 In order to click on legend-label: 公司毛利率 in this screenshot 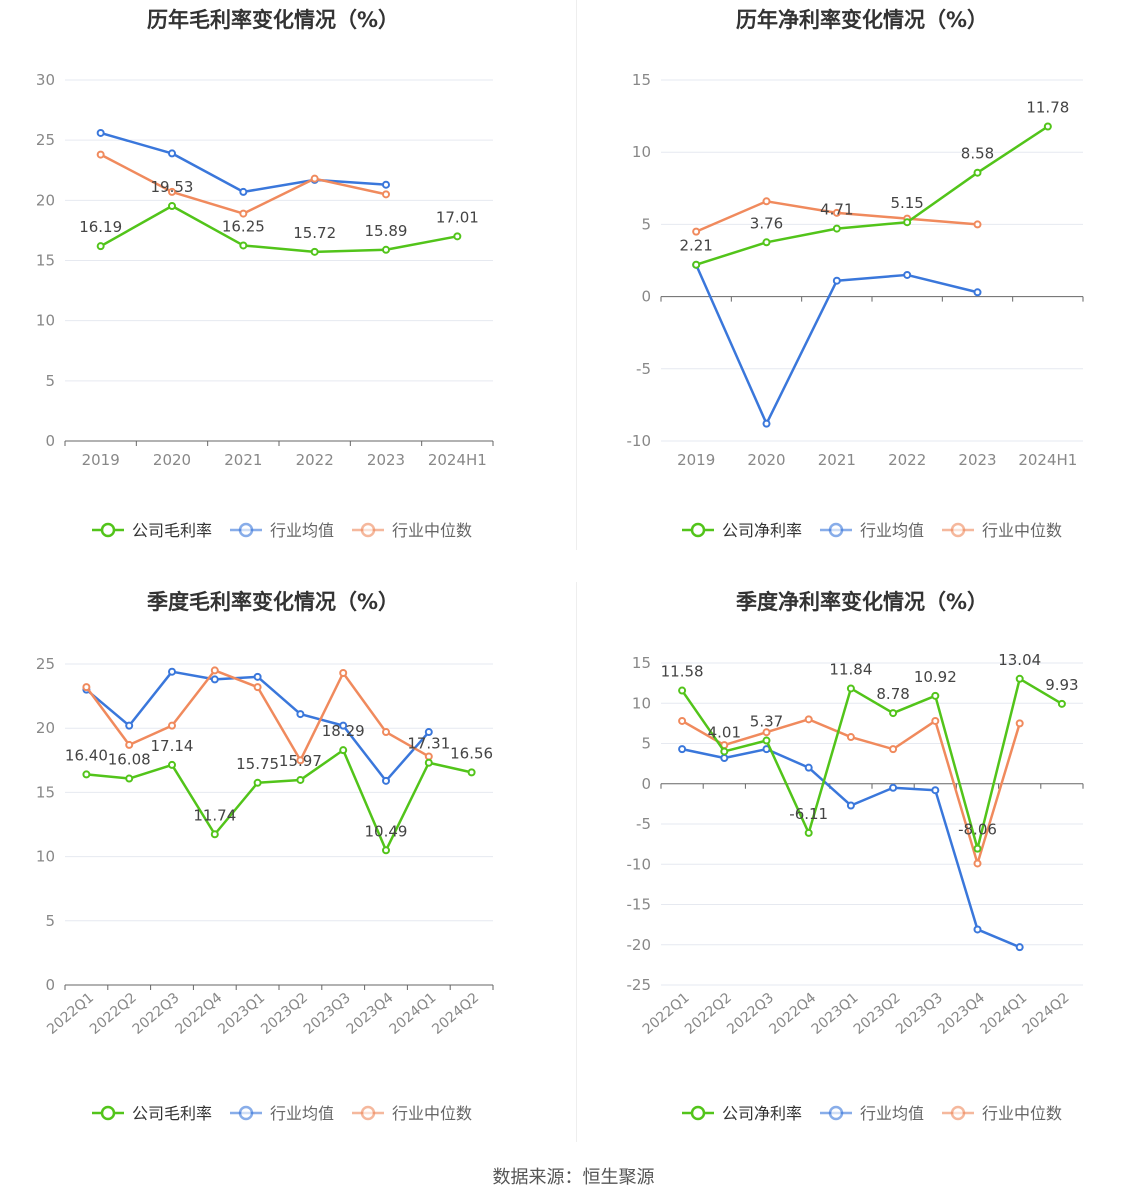, I will do `click(172, 530)`.